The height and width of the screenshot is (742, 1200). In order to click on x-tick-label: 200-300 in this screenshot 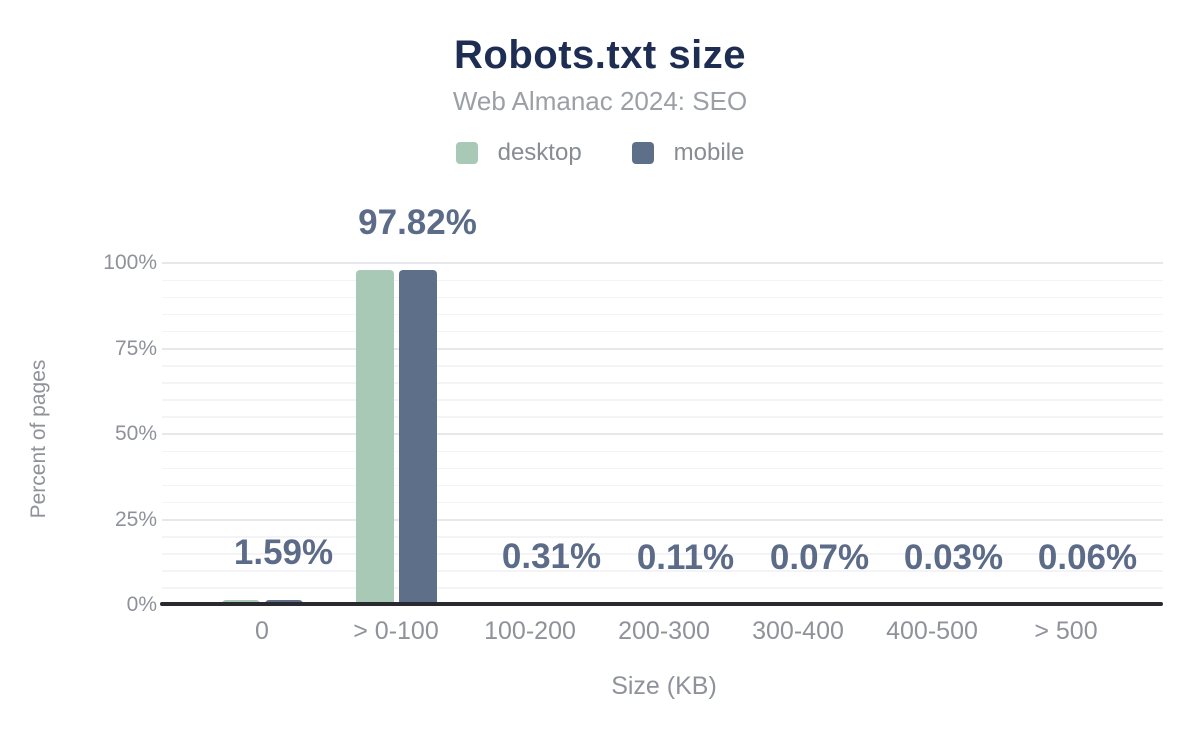, I will do `click(664, 631)`.